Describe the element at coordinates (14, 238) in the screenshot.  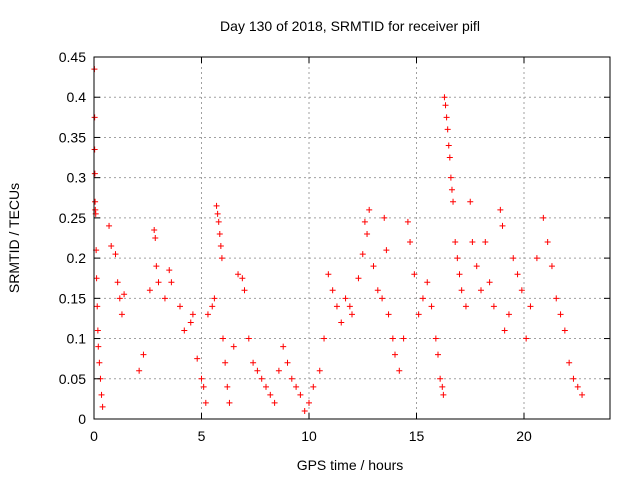
I see `y-axis-label: SRMTID / TECUs` at that location.